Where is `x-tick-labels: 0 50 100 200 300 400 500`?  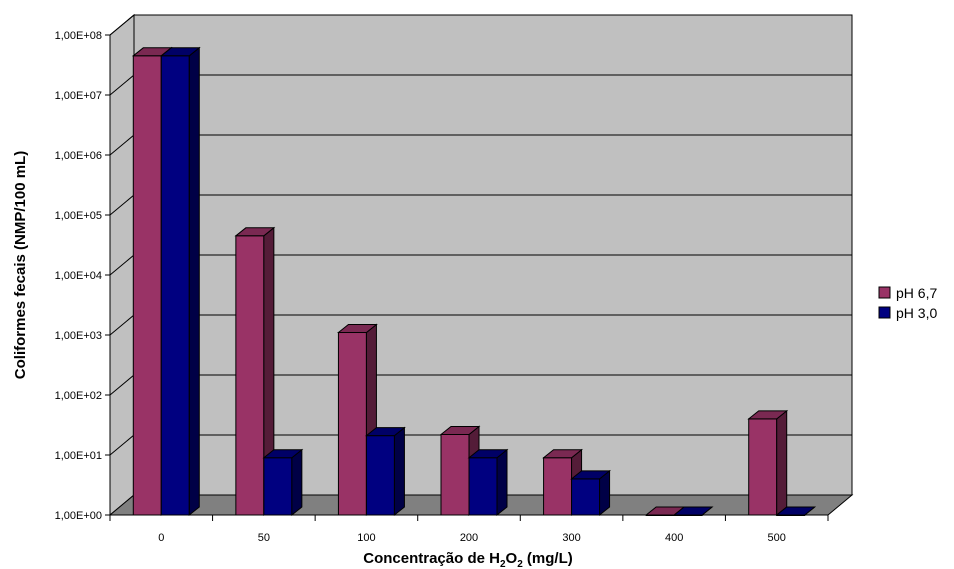 x-tick-labels: 0 50 100 200 300 400 500 is located at coordinates (472, 538).